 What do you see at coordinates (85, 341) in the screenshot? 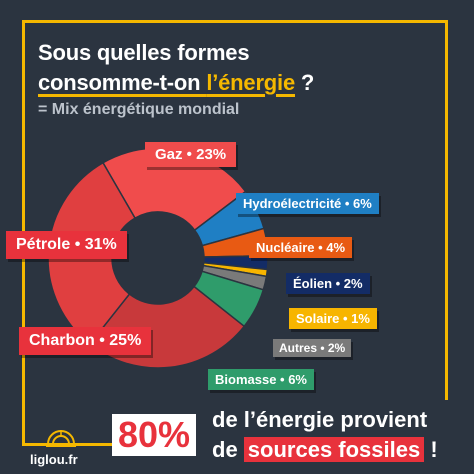
I see `label-charbon: Charbon • 25%` at bounding box center [85, 341].